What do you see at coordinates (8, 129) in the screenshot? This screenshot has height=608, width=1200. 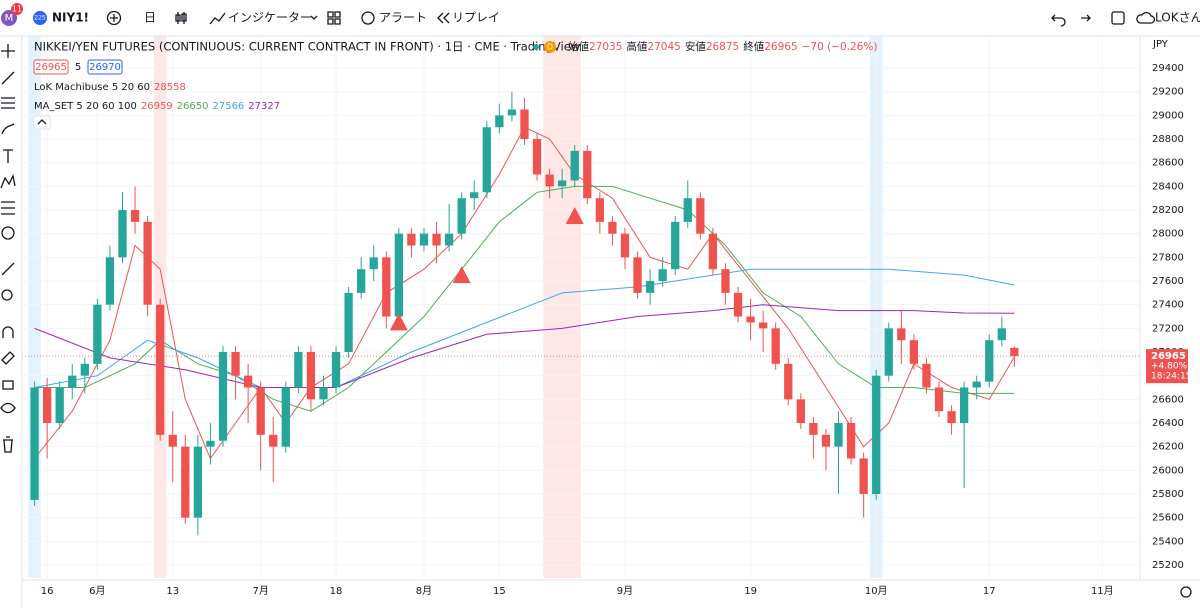 I see `brush-tool` at bounding box center [8, 129].